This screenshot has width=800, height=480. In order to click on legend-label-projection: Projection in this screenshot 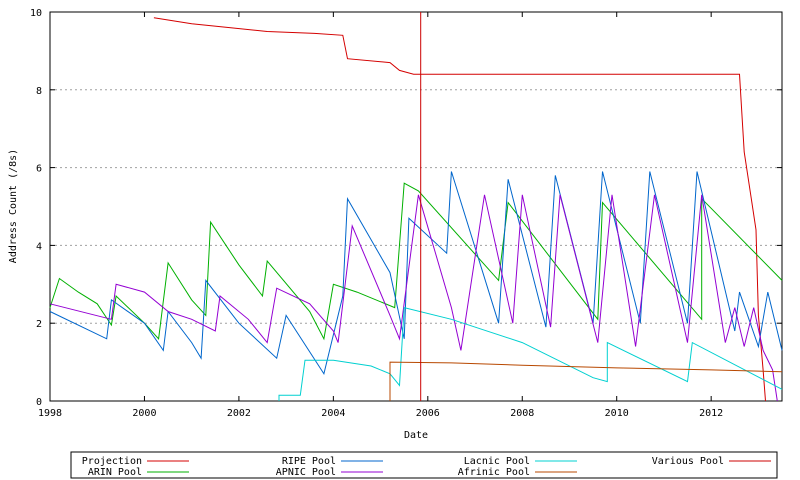, I will do `click(112, 461)`.